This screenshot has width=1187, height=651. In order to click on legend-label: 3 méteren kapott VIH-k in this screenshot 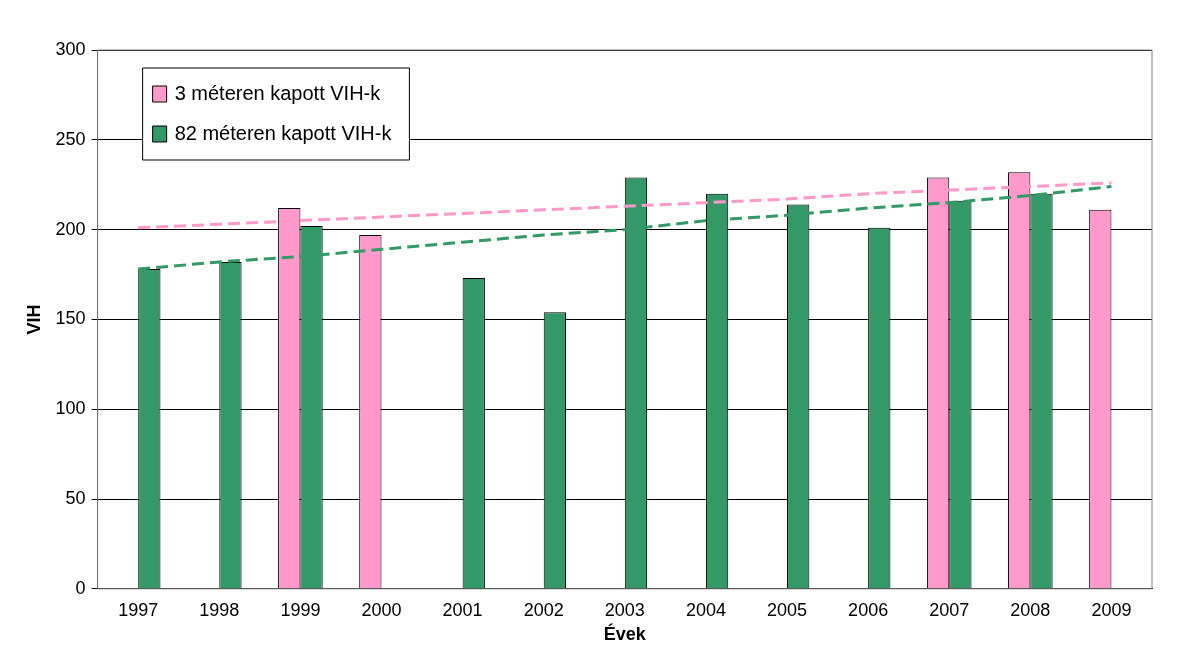, I will do `click(278, 92)`.